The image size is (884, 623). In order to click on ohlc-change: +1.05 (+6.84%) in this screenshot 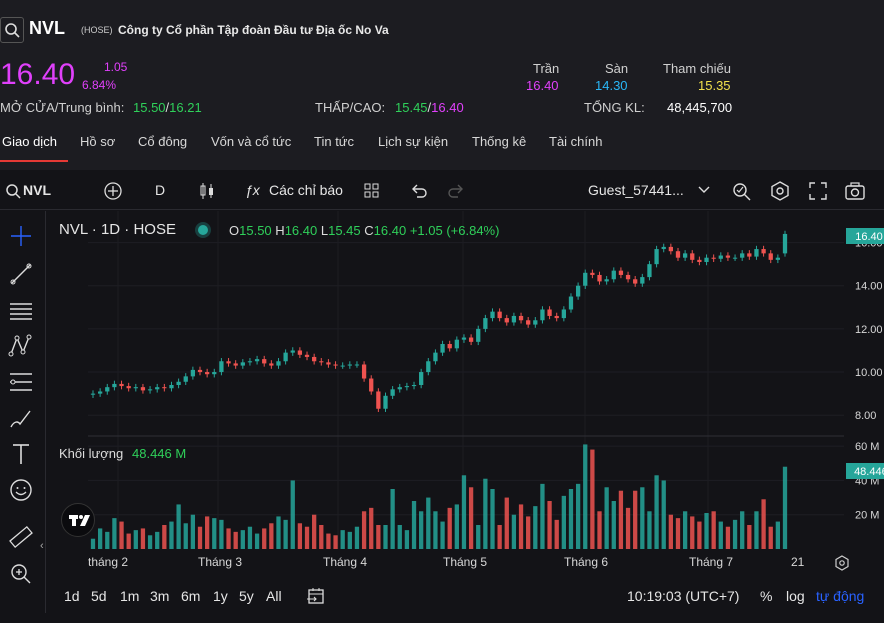, I will do `click(454, 230)`.